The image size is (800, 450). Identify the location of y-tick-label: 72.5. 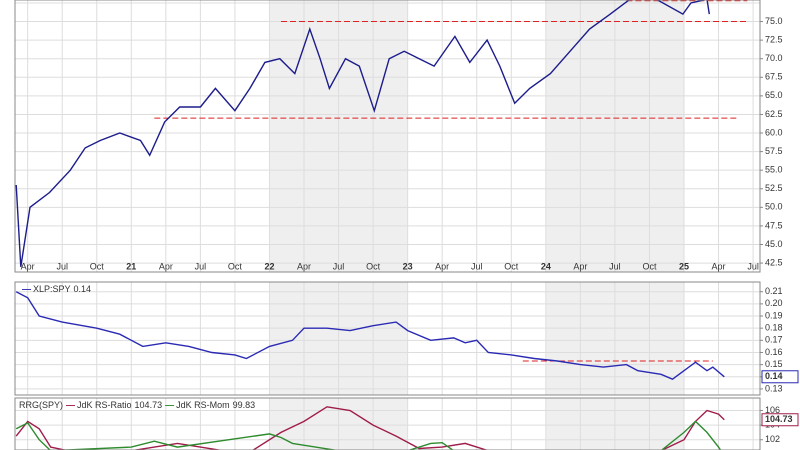
(774, 40).